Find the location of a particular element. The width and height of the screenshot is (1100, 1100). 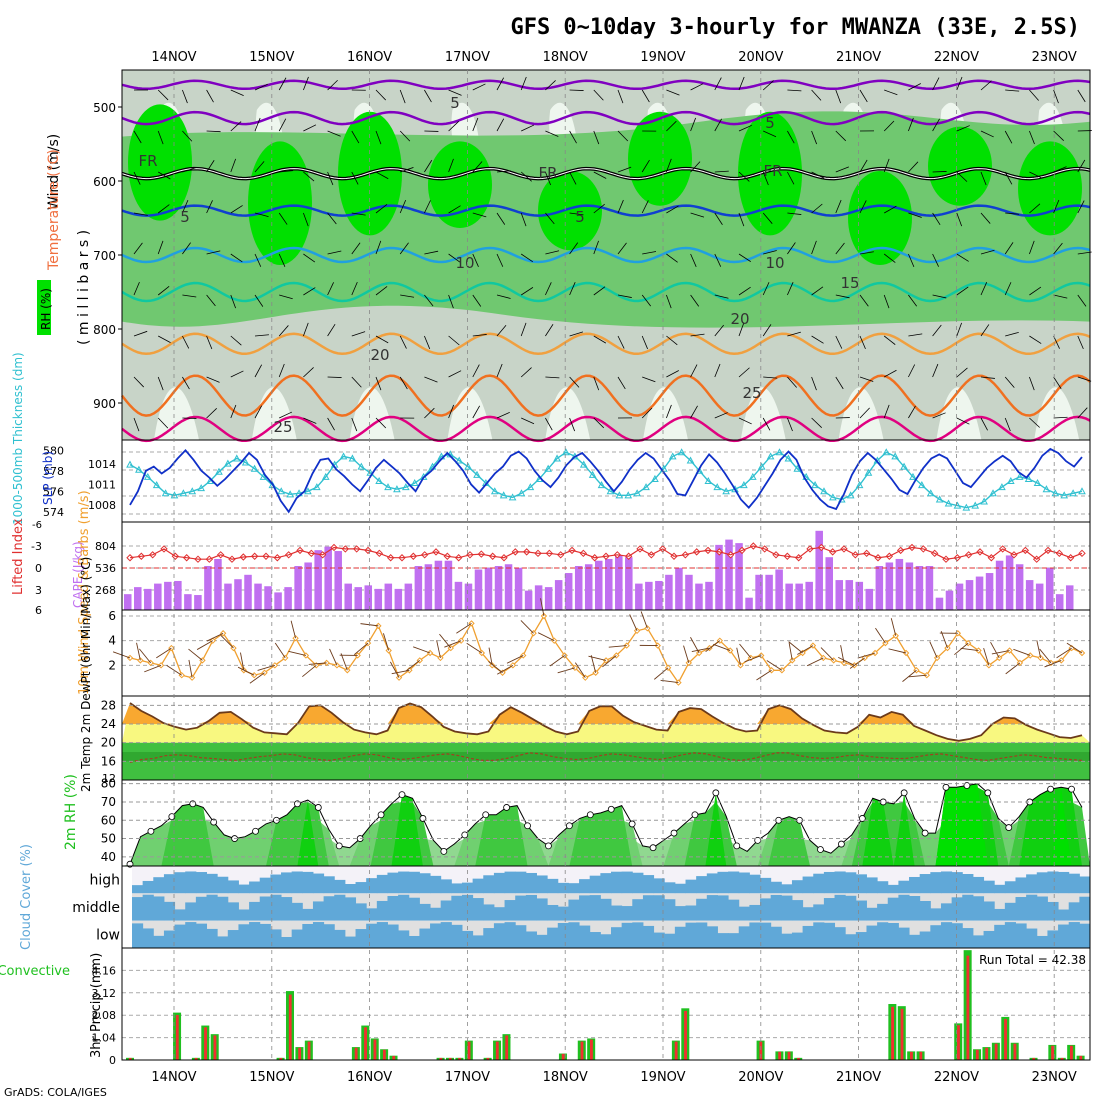

top-date-label: 19NOV is located at coordinates (662, 57).